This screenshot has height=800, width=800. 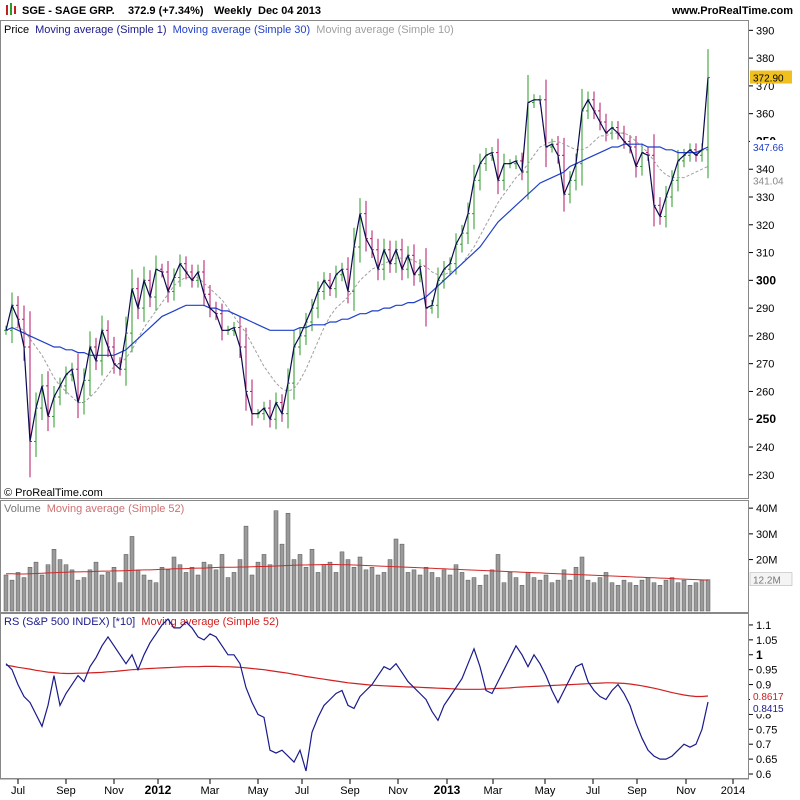 I want to click on price-y-tick-label: 360, so click(x=765, y=115).